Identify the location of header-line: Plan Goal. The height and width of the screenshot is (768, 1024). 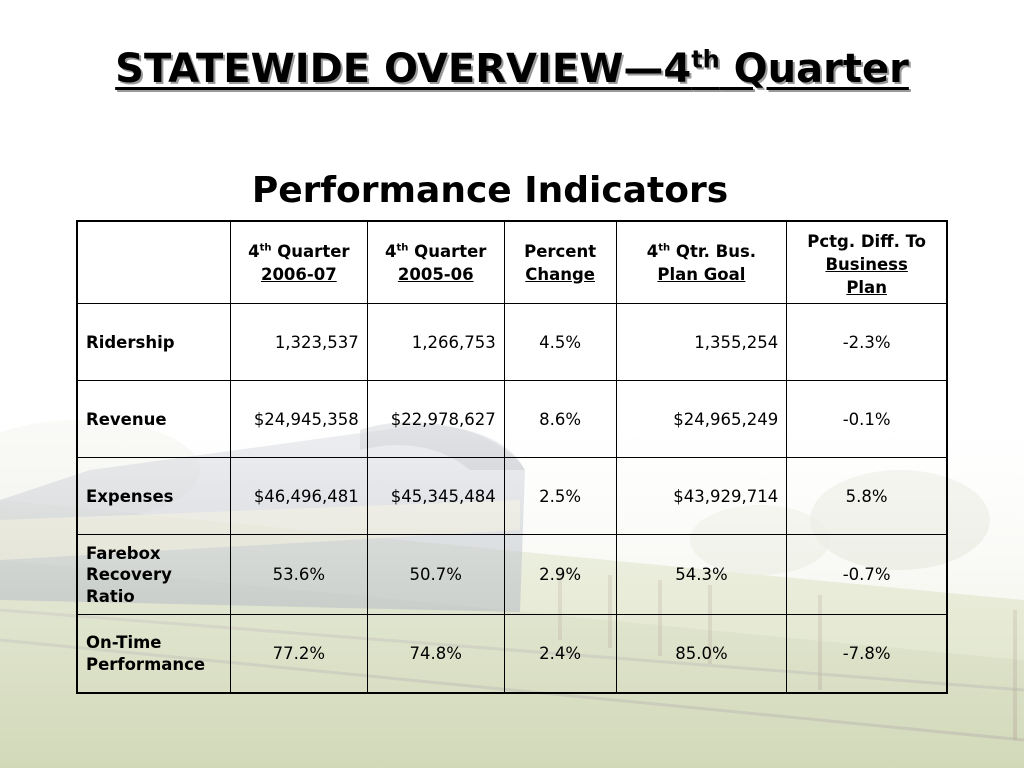
(701, 274).